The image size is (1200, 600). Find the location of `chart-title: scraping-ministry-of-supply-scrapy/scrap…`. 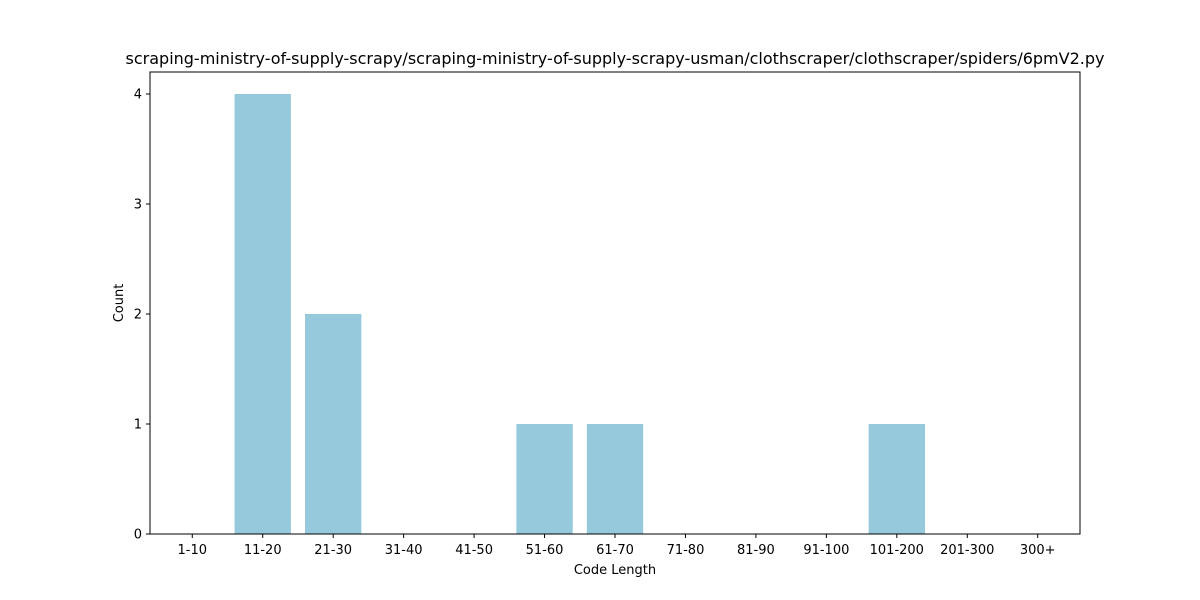

chart-title: scraping-ministry-of-supply-scrapy/scrap… is located at coordinates (615, 58).